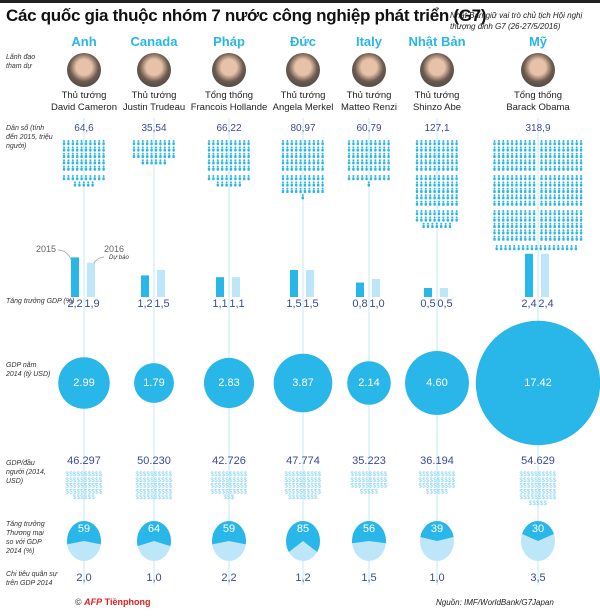 The height and width of the screenshot is (616, 600). What do you see at coordinates (369, 383) in the screenshot?
I see `gdp-2014-value: 2.14` at bounding box center [369, 383].